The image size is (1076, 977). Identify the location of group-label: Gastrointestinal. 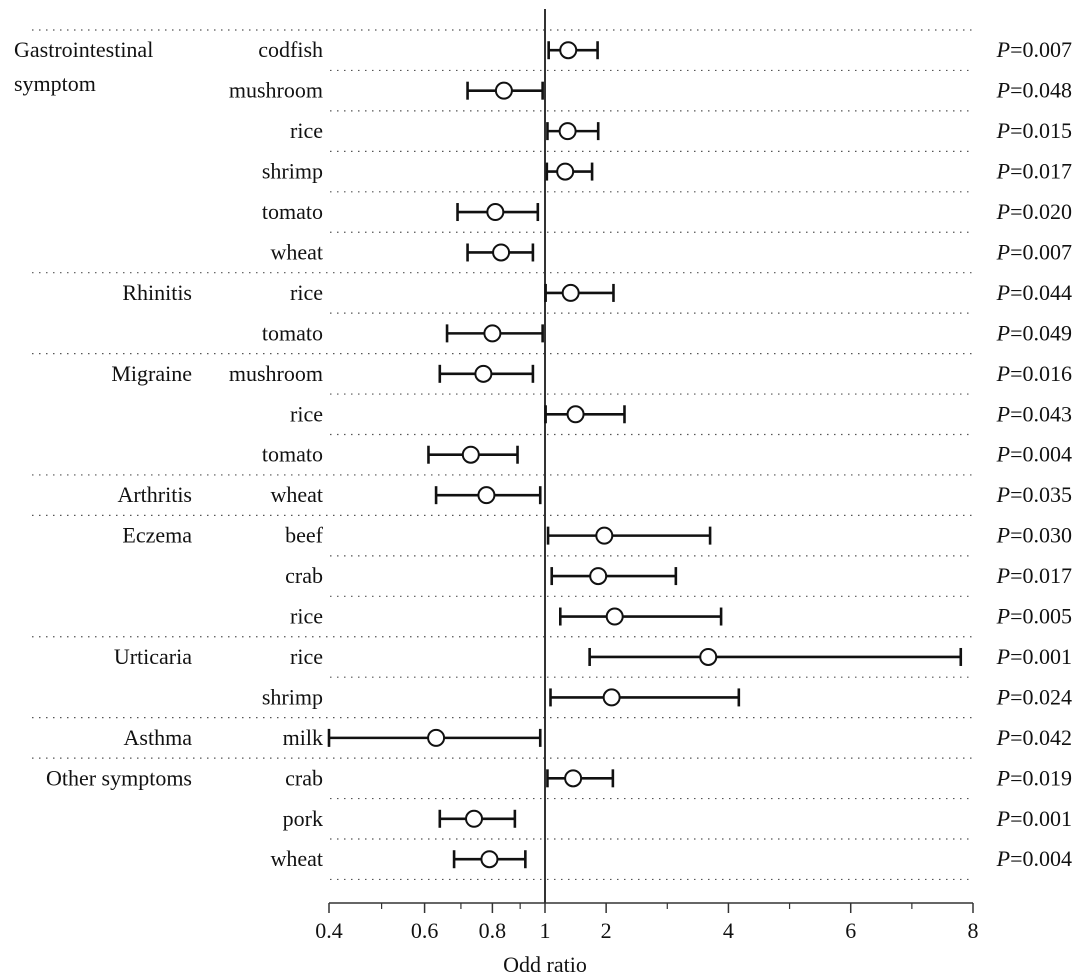
(83, 49).